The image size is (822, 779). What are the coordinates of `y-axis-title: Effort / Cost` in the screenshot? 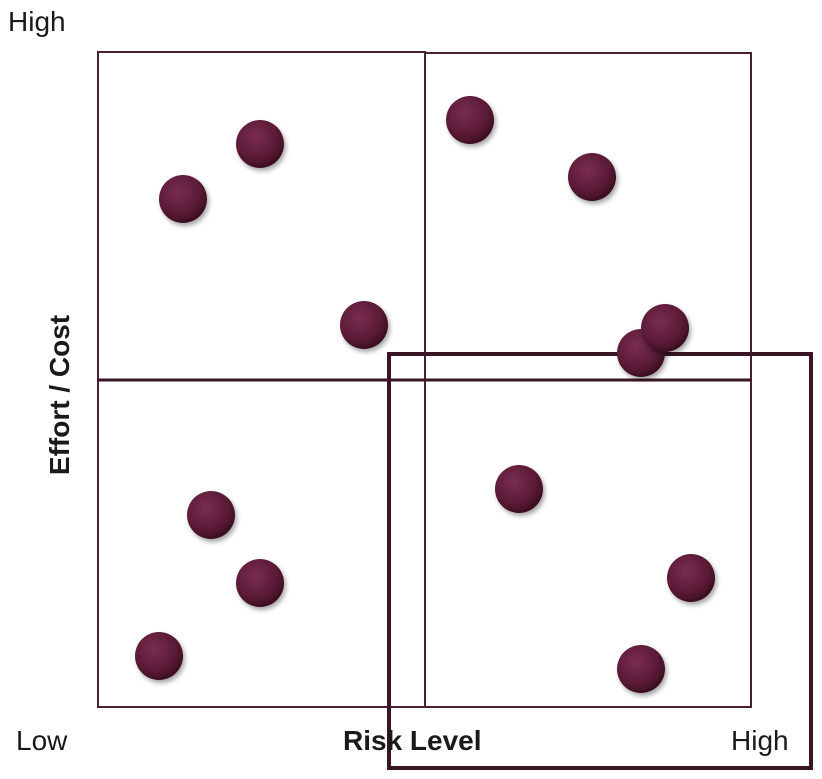 It's located at (59, 395).